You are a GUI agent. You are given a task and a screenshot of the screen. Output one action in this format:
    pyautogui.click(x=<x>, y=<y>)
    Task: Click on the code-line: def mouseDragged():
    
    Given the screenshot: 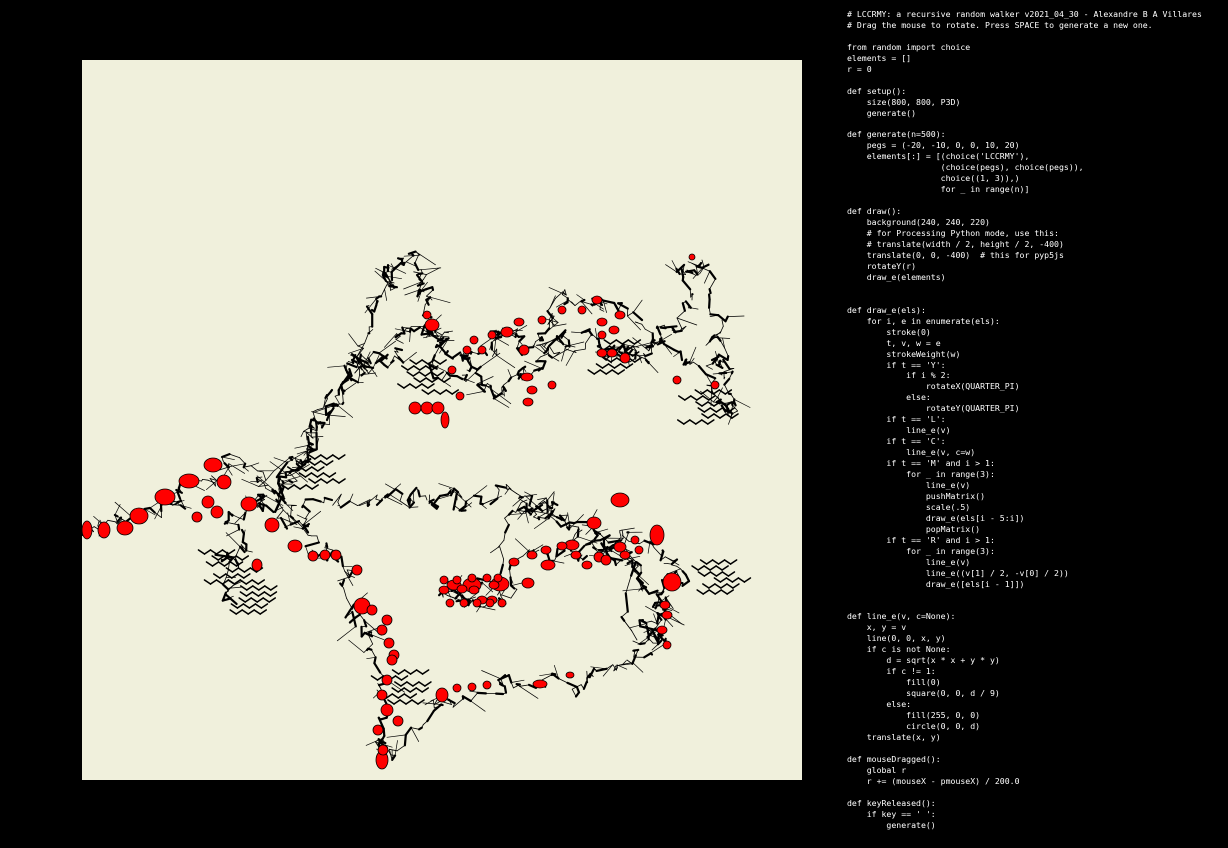 What is the action you would take?
    pyautogui.click(x=894, y=758)
    